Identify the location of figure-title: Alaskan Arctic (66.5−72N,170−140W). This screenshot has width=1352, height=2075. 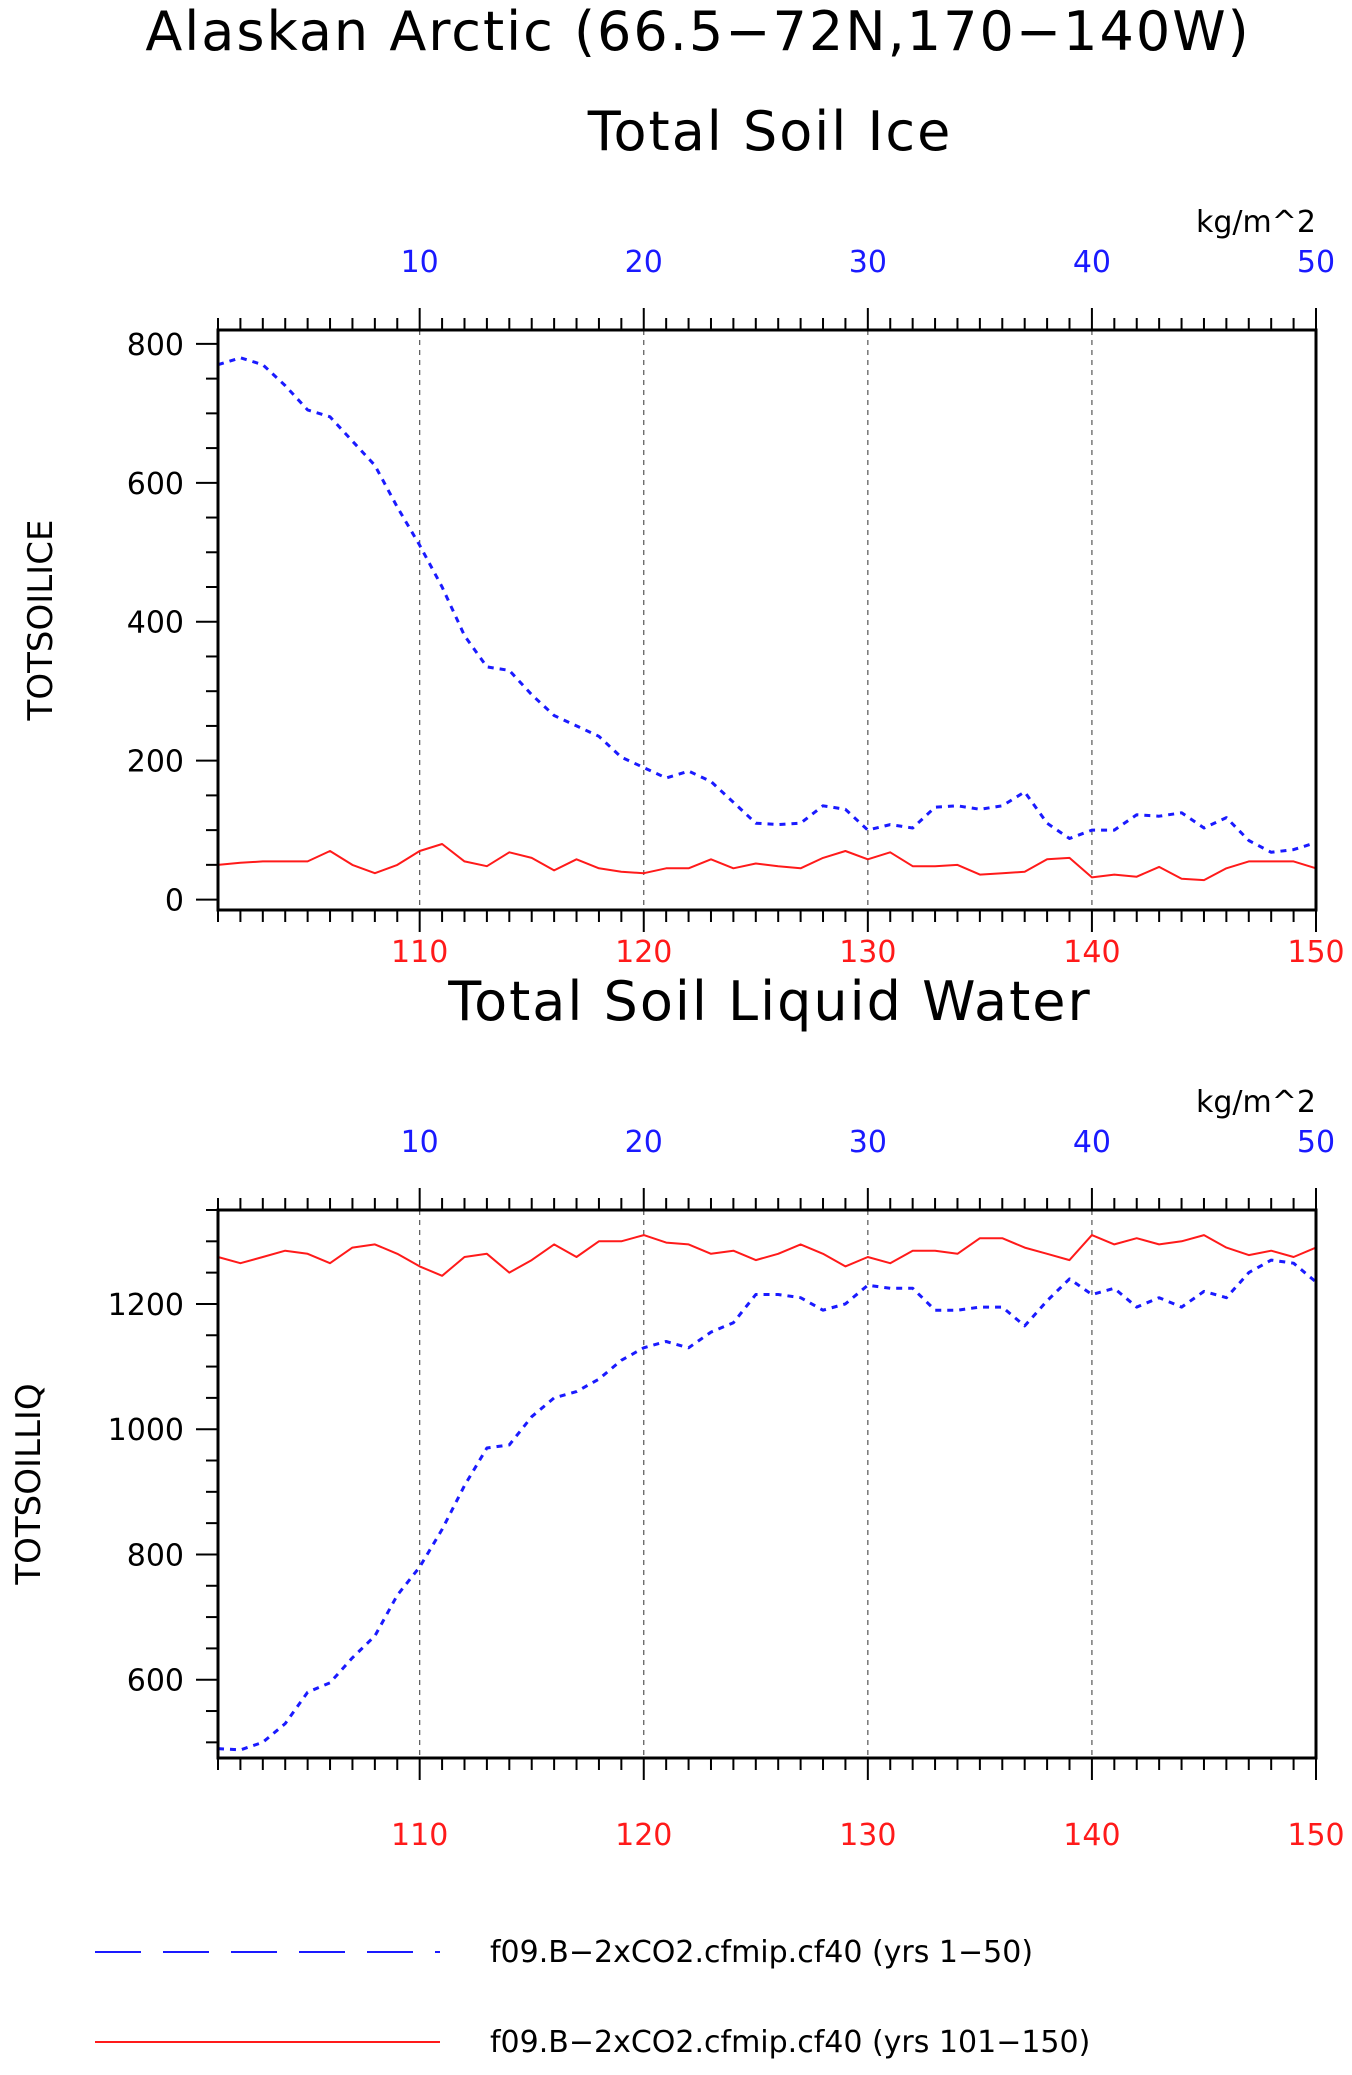
(697, 31).